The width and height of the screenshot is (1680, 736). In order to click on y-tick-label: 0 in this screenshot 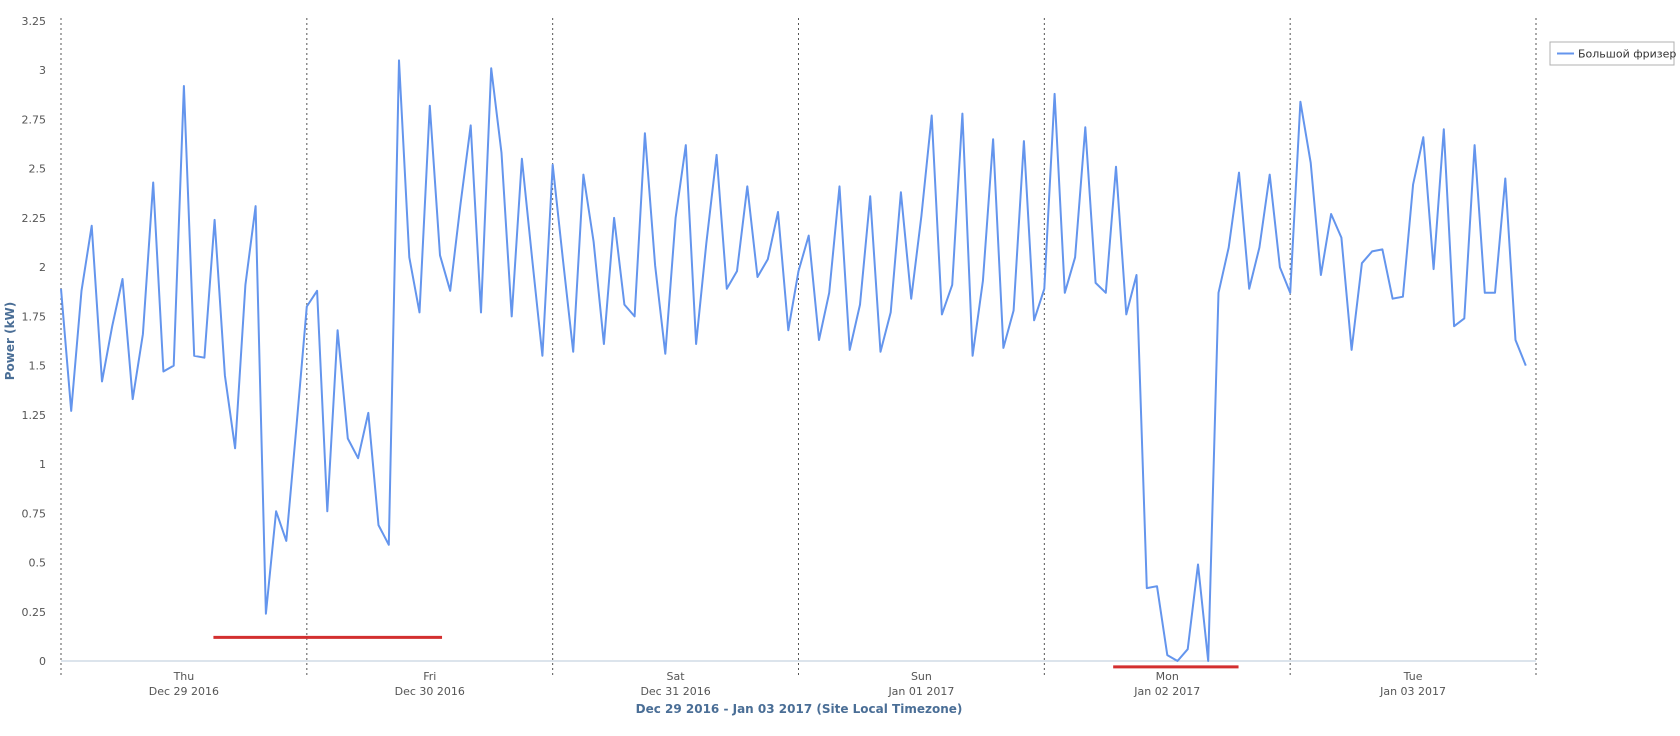, I will do `click(42, 661)`.